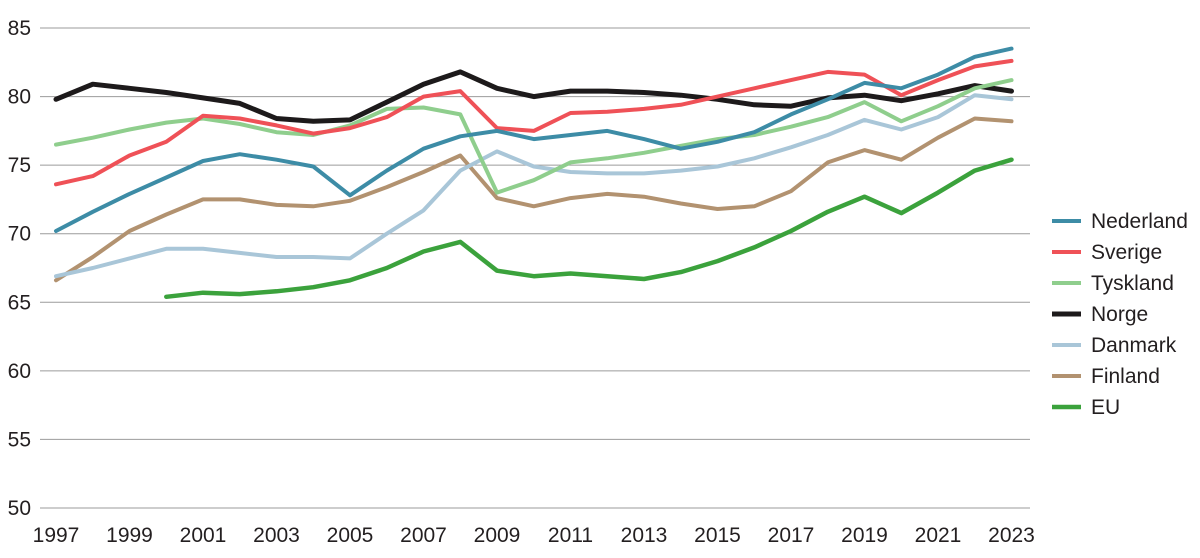 The image size is (1200, 558). What do you see at coordinates (19, 97) in the screenshot?
I see `y-tick-label-80: 80` at bounding box center [19, 97].